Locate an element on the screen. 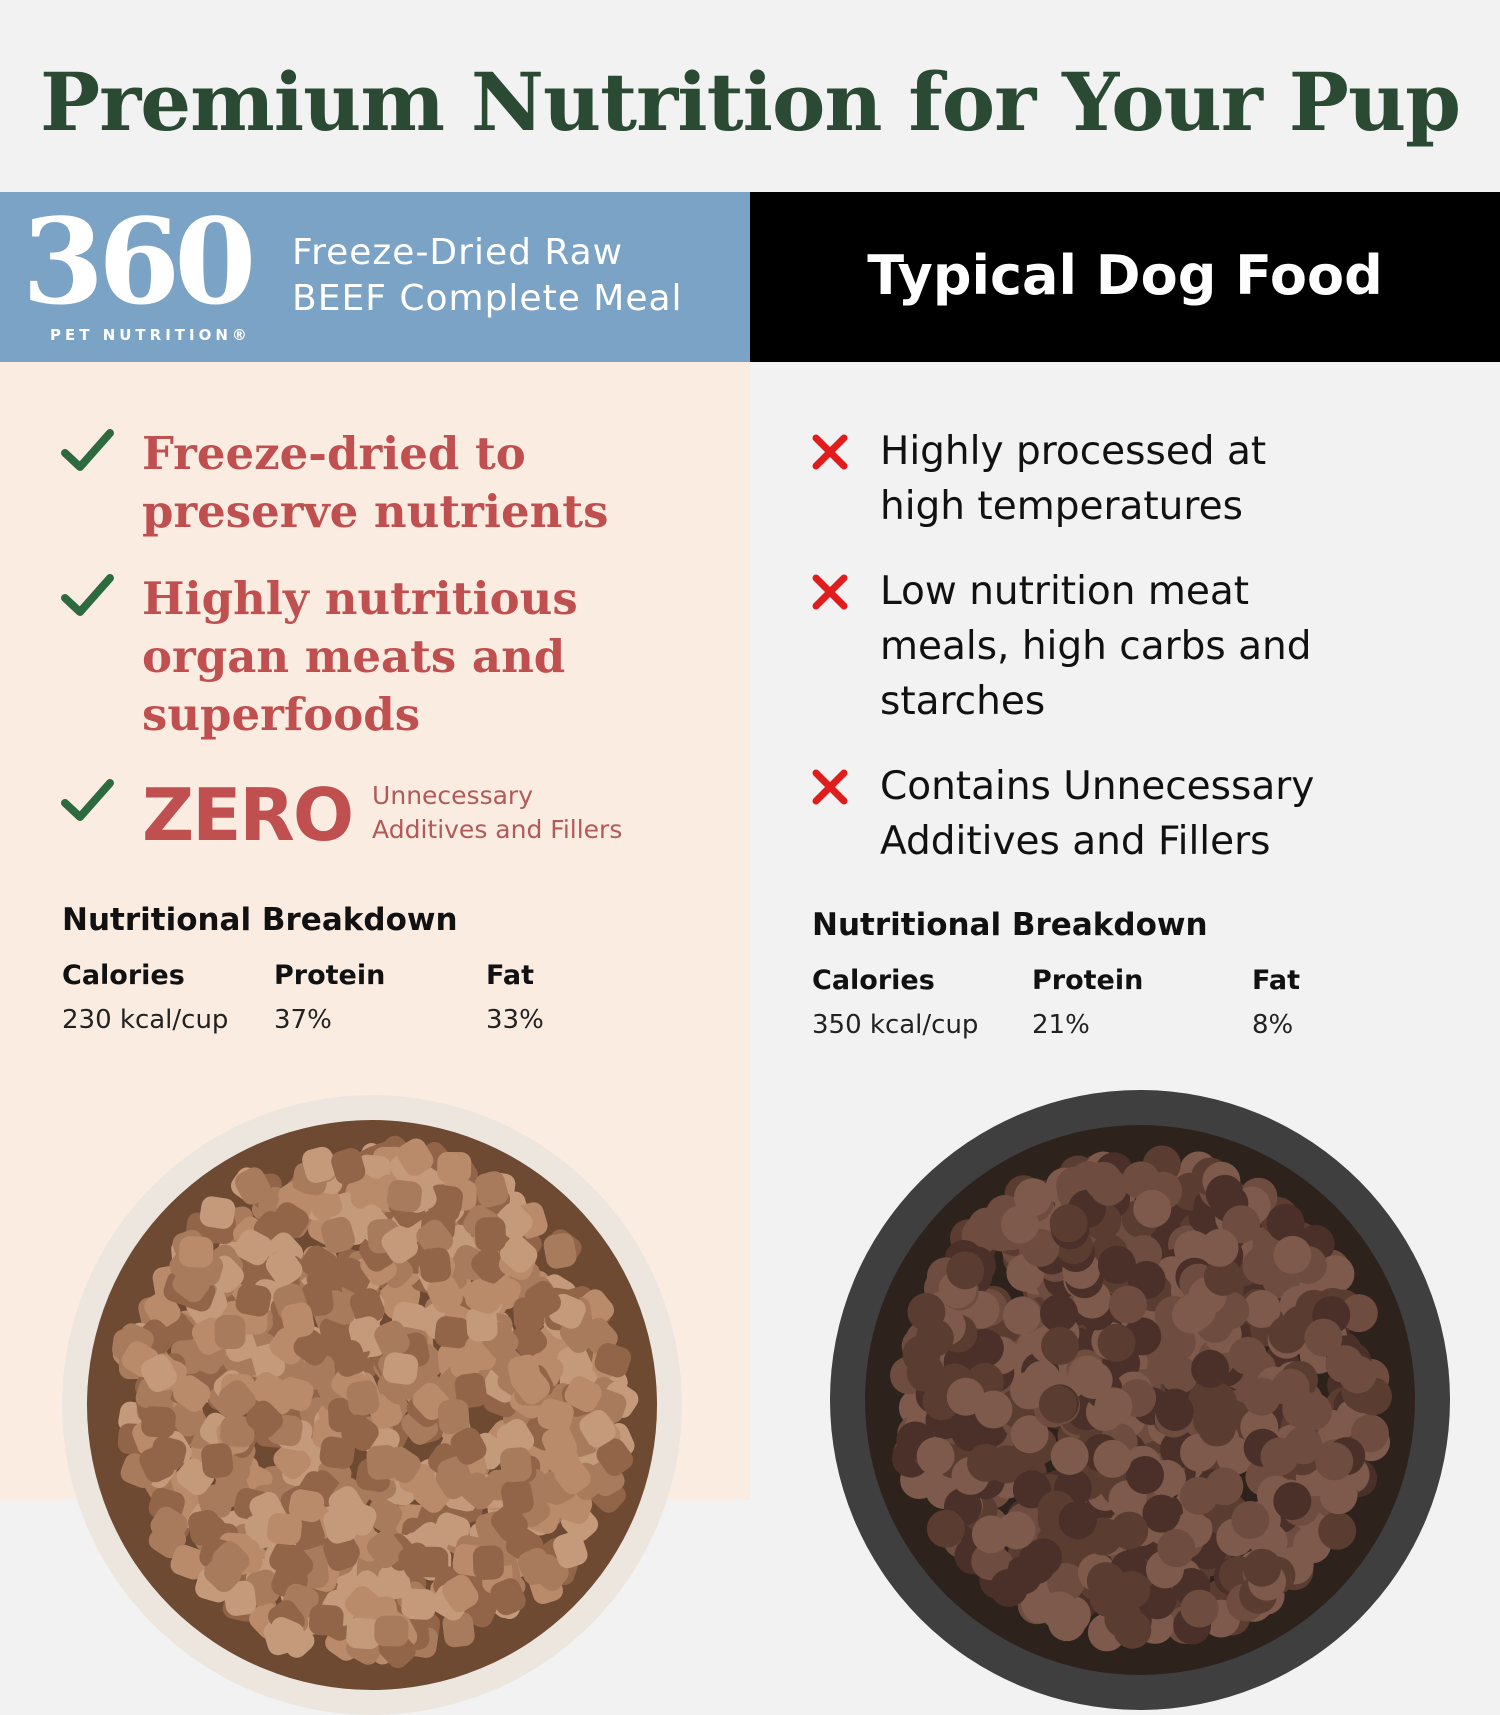  nutrition-value: 21% is located at coordinates (1061, 1025).